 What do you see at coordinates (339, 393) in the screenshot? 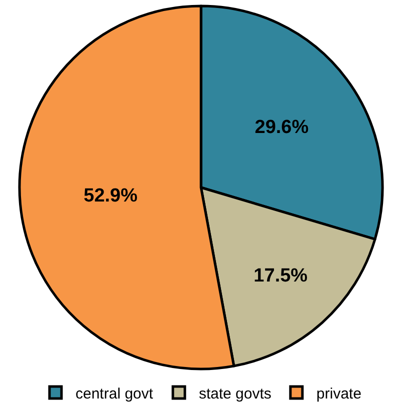
I see `legend-label: private` at bounding box center [339, 393].